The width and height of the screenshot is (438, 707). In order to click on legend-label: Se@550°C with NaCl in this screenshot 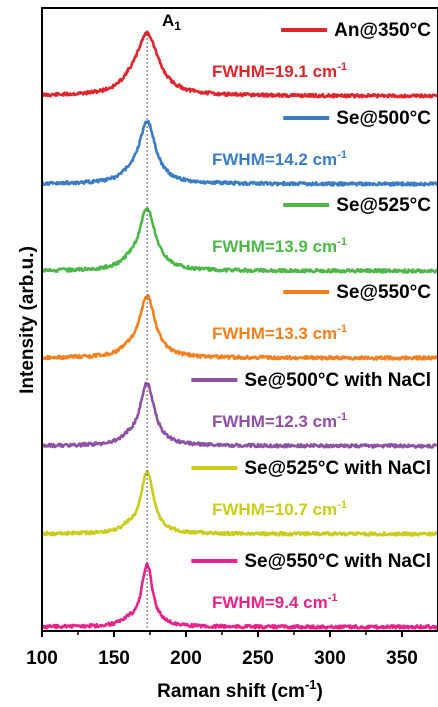, I will do `click(337, 561)`.